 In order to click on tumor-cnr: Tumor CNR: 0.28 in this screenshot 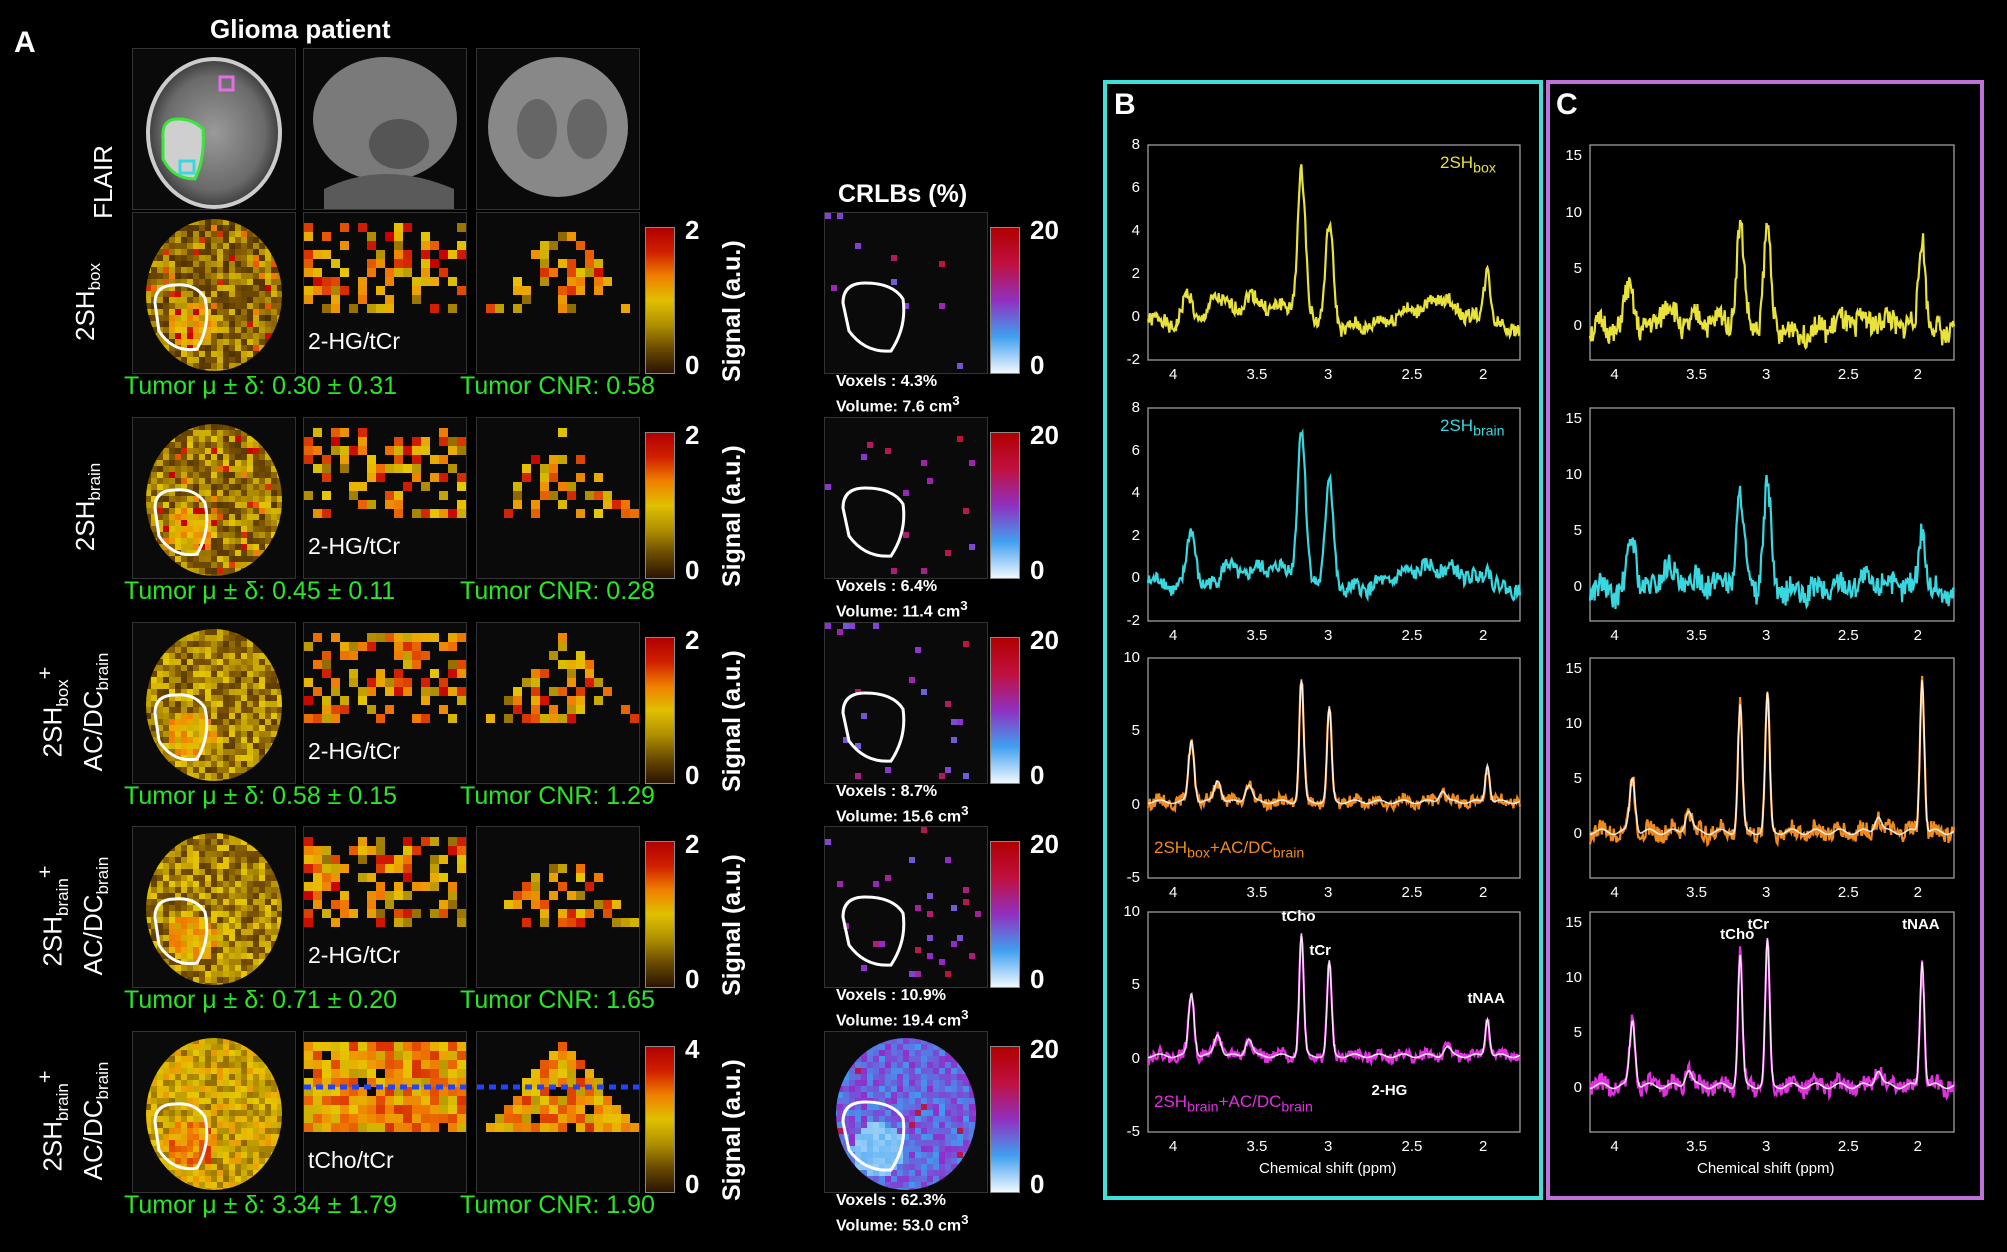, I will do `click(557, 591)`.